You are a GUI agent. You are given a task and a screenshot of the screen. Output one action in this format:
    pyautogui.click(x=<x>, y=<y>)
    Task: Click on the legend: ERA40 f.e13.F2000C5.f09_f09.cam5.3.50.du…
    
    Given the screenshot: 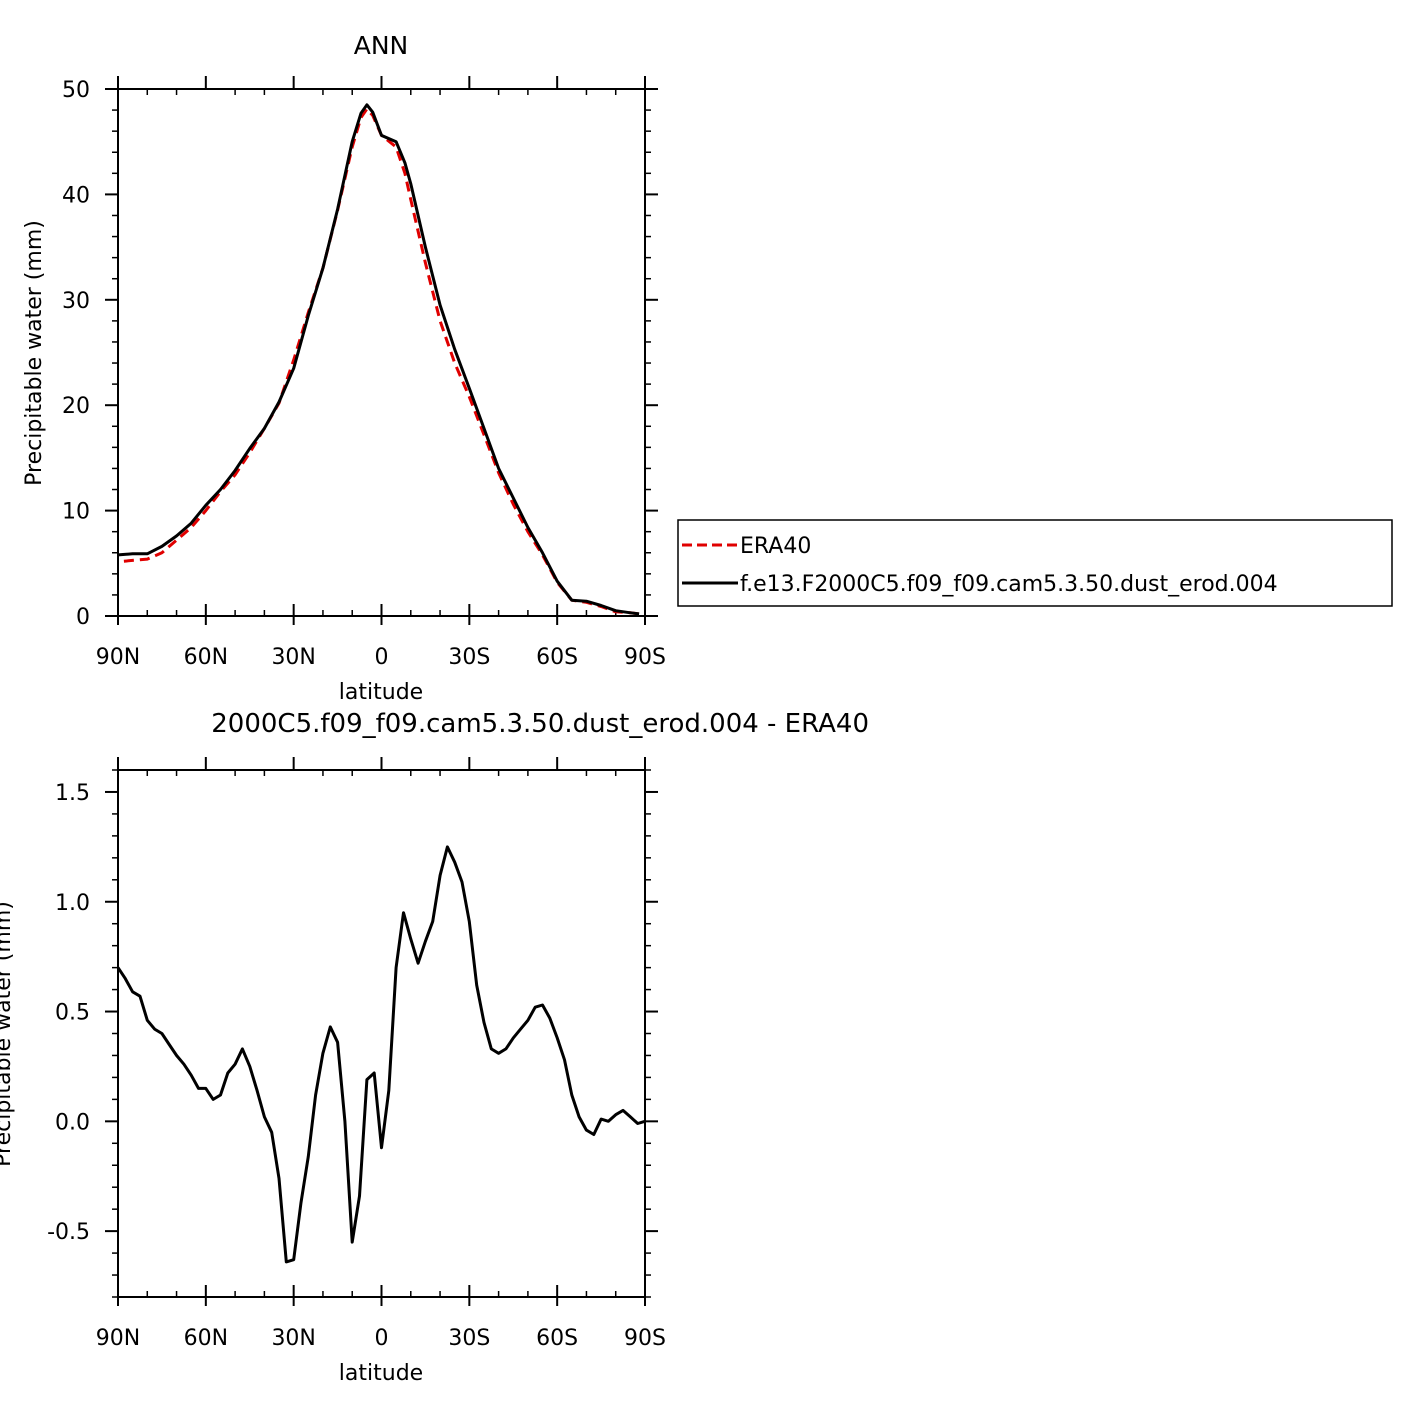 What is the action you would take?
    pyautogui.click(x=1035, y=563)
    